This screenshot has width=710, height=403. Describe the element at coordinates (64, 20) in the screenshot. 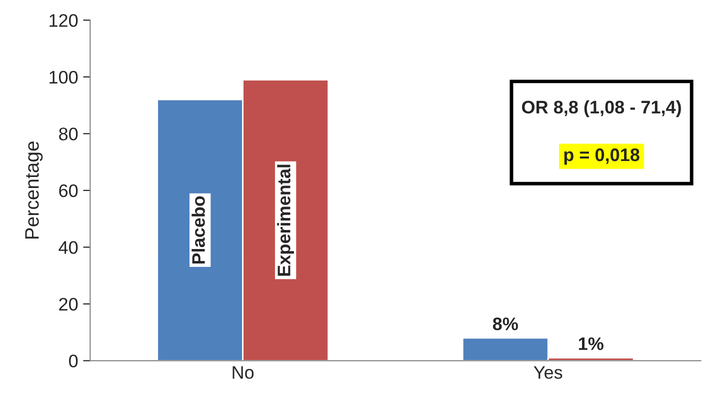

I see `y-tick-label: 120` at that location.